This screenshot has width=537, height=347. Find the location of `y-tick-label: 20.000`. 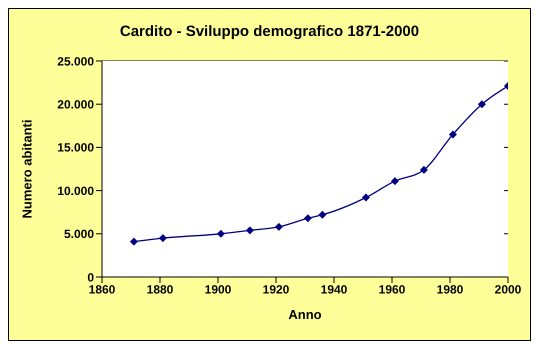

y-tick-label: 20.000 is located at coordinates (75, 104).